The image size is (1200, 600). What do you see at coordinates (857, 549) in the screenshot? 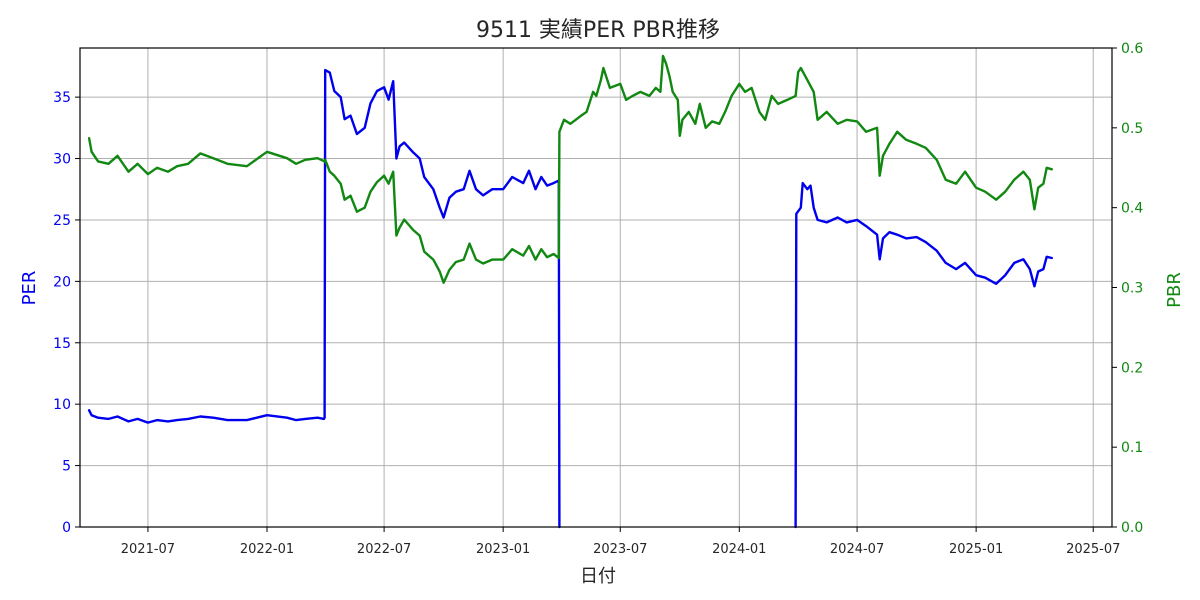
I see `x-tick-label: 2024-07` at bounding box center [857, 549].